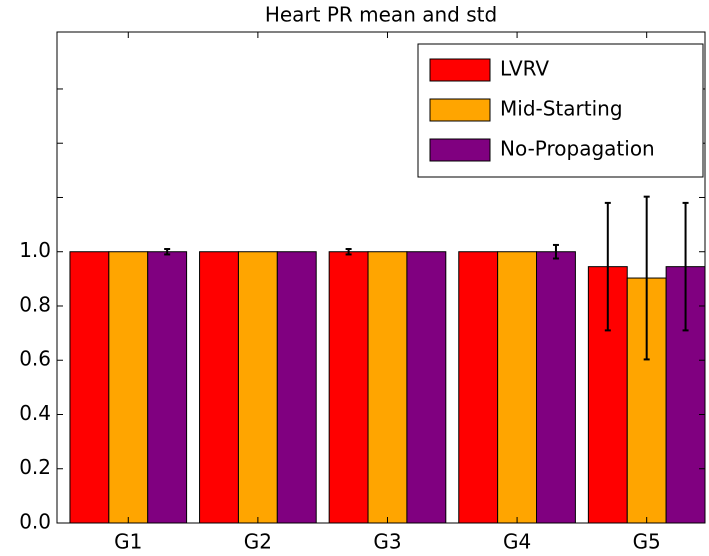 Image resolution: width=709 pixels, height=556 pixels. Describe the element at coordinates (35, 413) in the screenshot. I see `y-tick-label: 0.4` at that location.